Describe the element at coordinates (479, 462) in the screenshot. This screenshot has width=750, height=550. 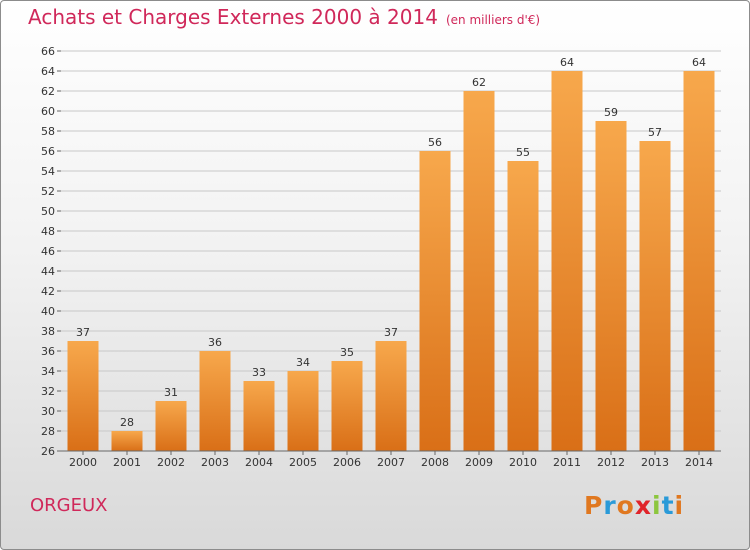
I see `x-tick-label: 2009` at that location.